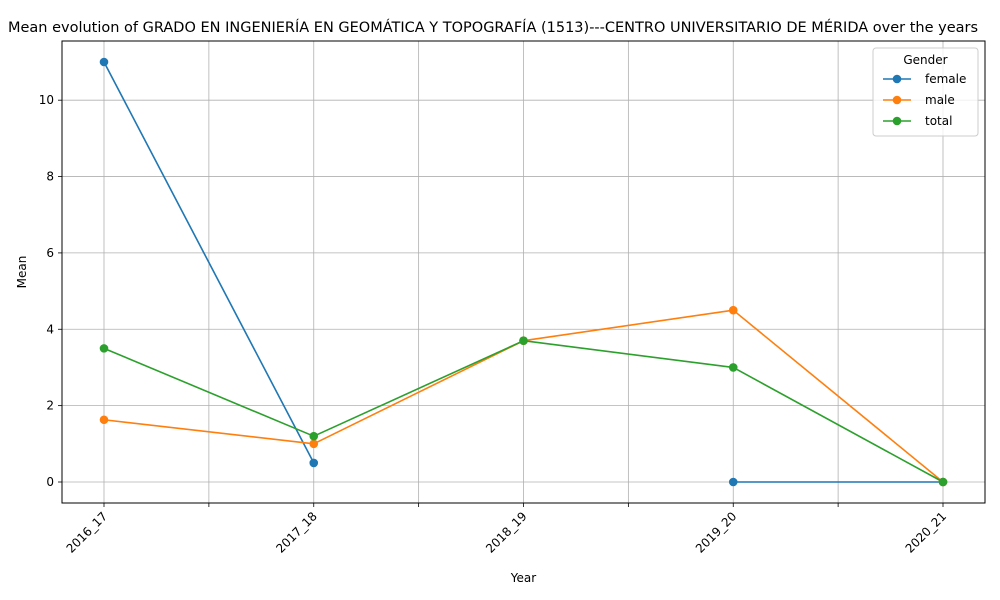 This screenshot has height=600, width=1000. I want to click on legend: Gender female male total, so click(925, 92).